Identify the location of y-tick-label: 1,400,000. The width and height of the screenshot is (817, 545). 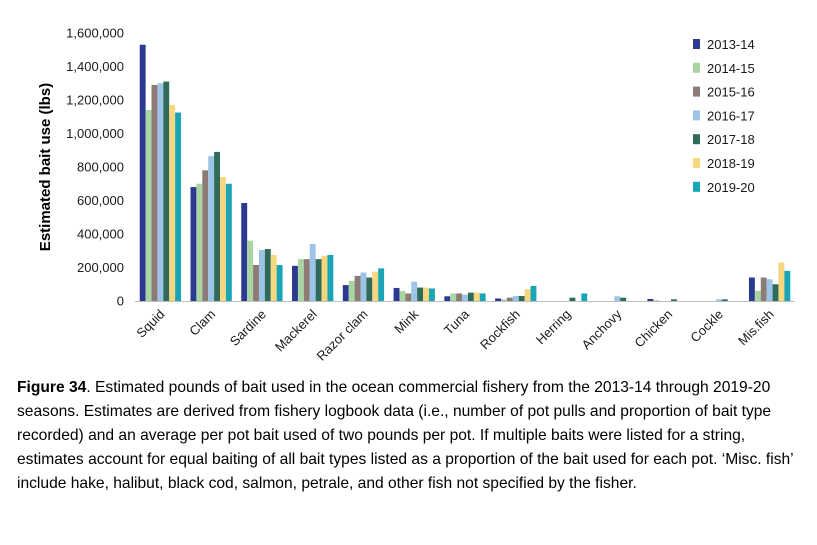
(95, 66).